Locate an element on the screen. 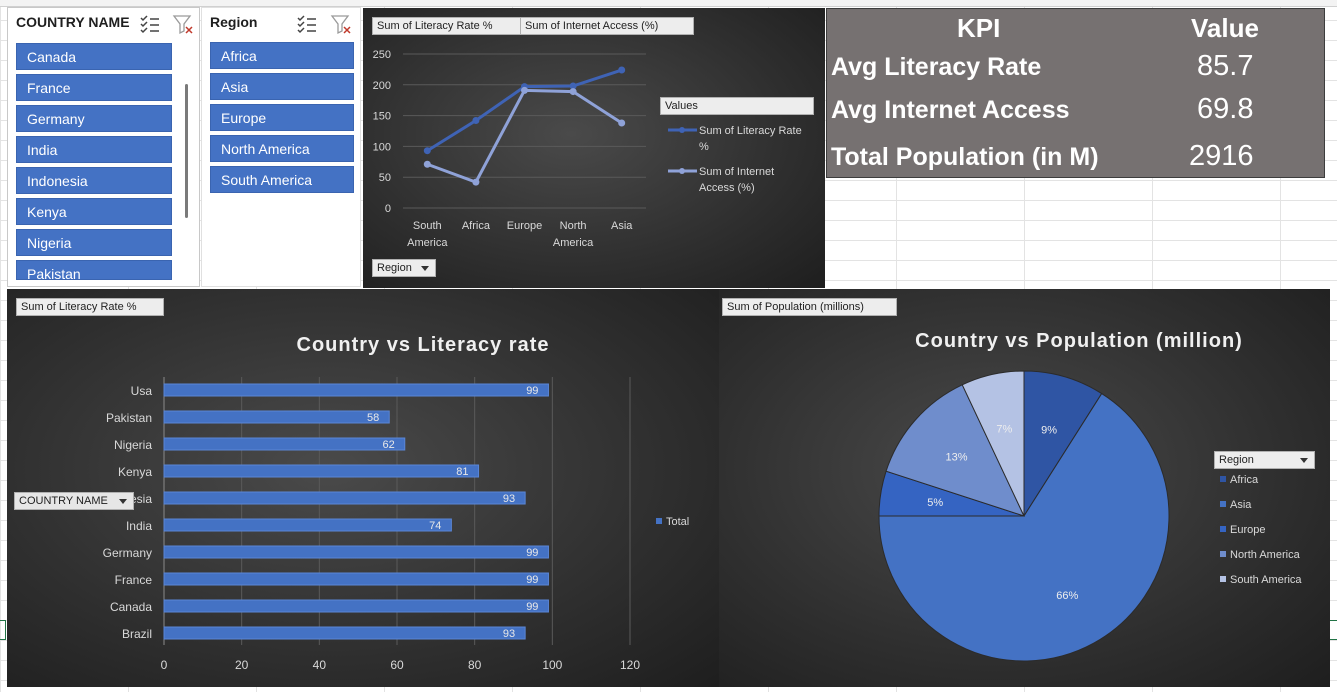  y-tick-label: 0 is located at coordinates (388, 209).